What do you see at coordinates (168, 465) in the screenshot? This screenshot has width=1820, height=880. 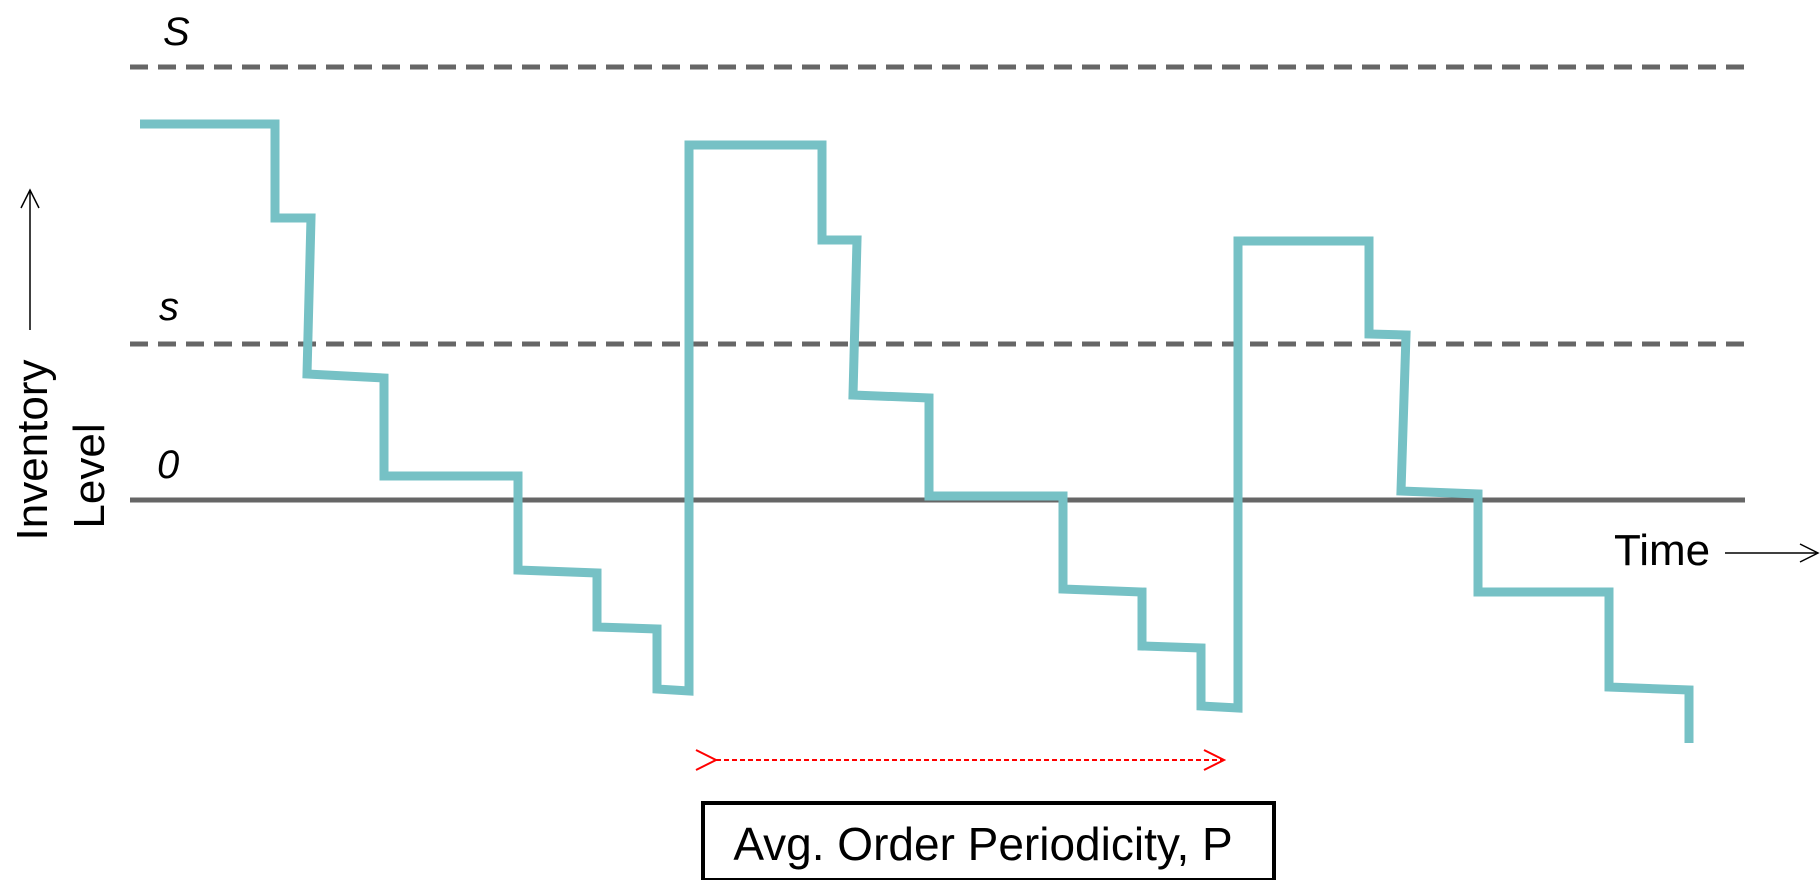 I see `zero-level-label: 0` at bounding box center [168, 465].